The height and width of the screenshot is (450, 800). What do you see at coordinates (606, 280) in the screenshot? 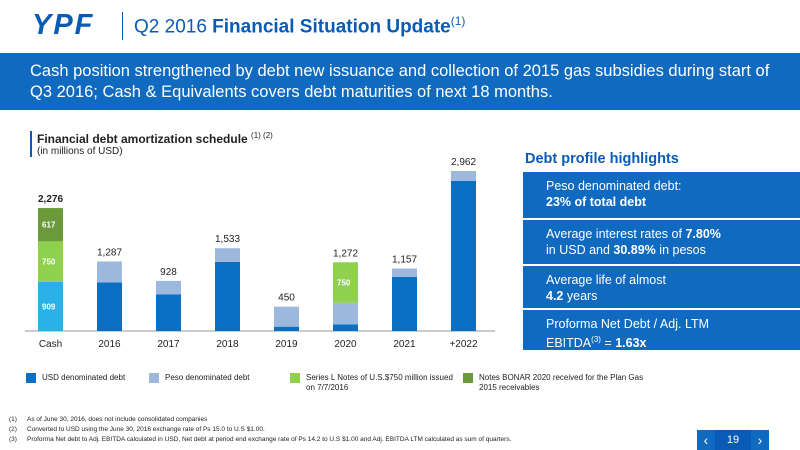
I see `highlight-life-line1: Average life of almost` at bounding box center [606, 280].